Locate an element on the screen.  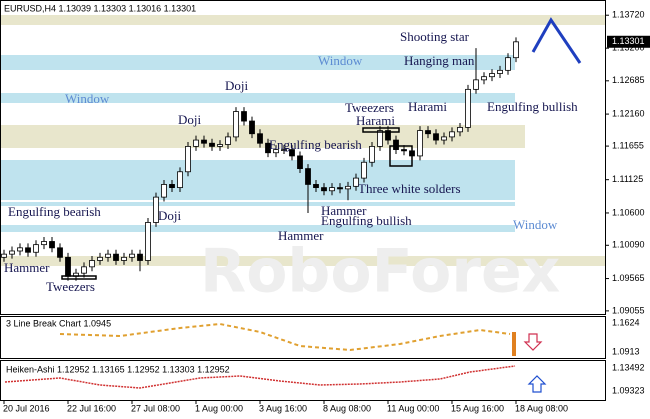
y-tick-label: 1.10600 is located at coordinates (628, 212).